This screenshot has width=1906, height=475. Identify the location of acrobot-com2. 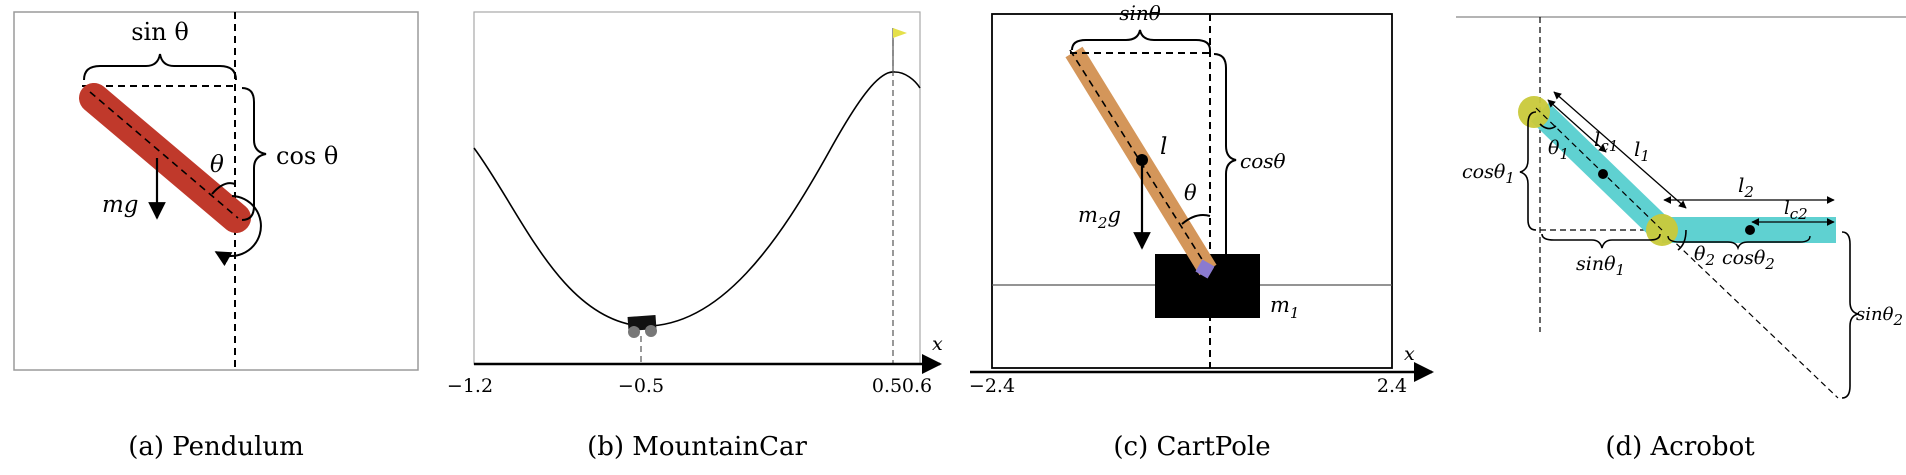
(1750, 230).